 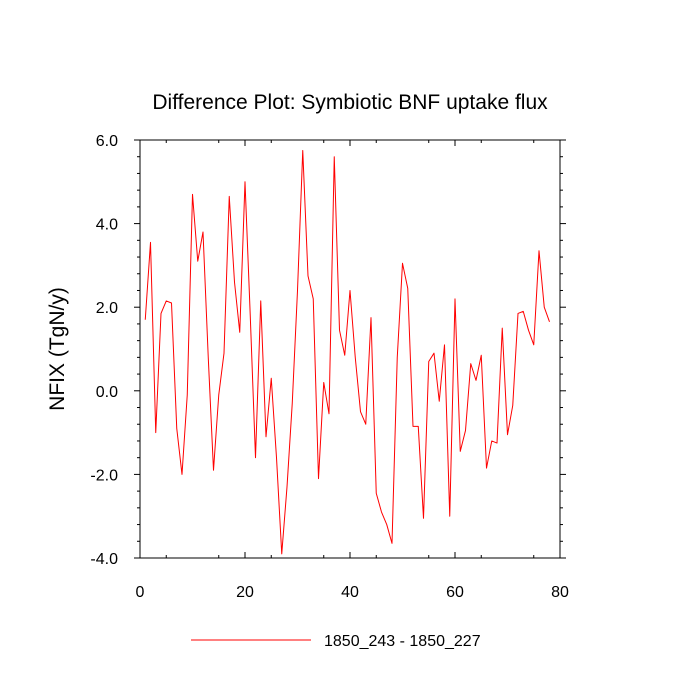 What do you see at coordinates (104, 559) in the screenshot?
I see `y-tick-label: -4.0` at bounding box center [104, 559].